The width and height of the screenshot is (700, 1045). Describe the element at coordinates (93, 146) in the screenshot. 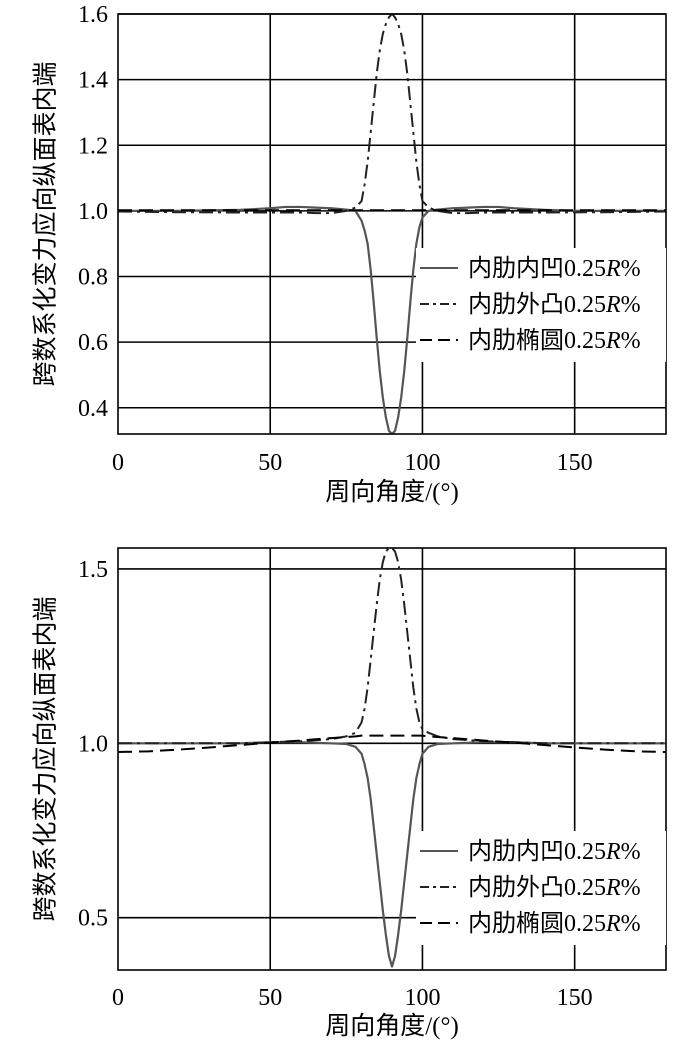

I see `y-tick-label: 1.2` at that location.